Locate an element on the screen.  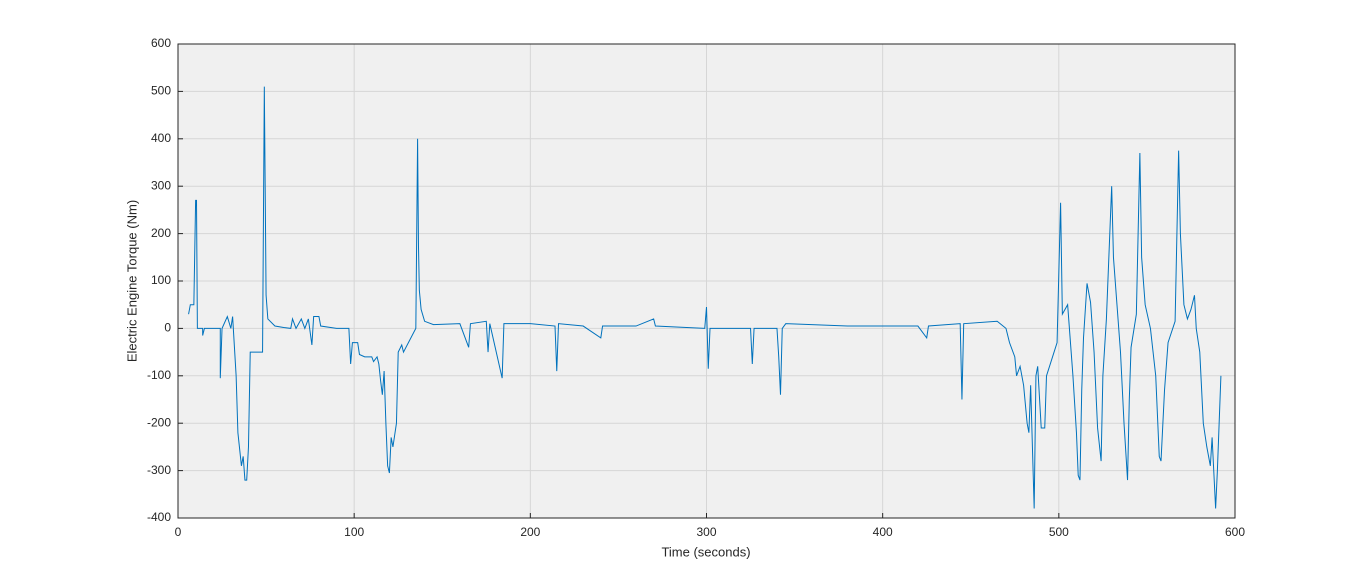
y-tick-label: 0 is located at coordinates (167, 328).